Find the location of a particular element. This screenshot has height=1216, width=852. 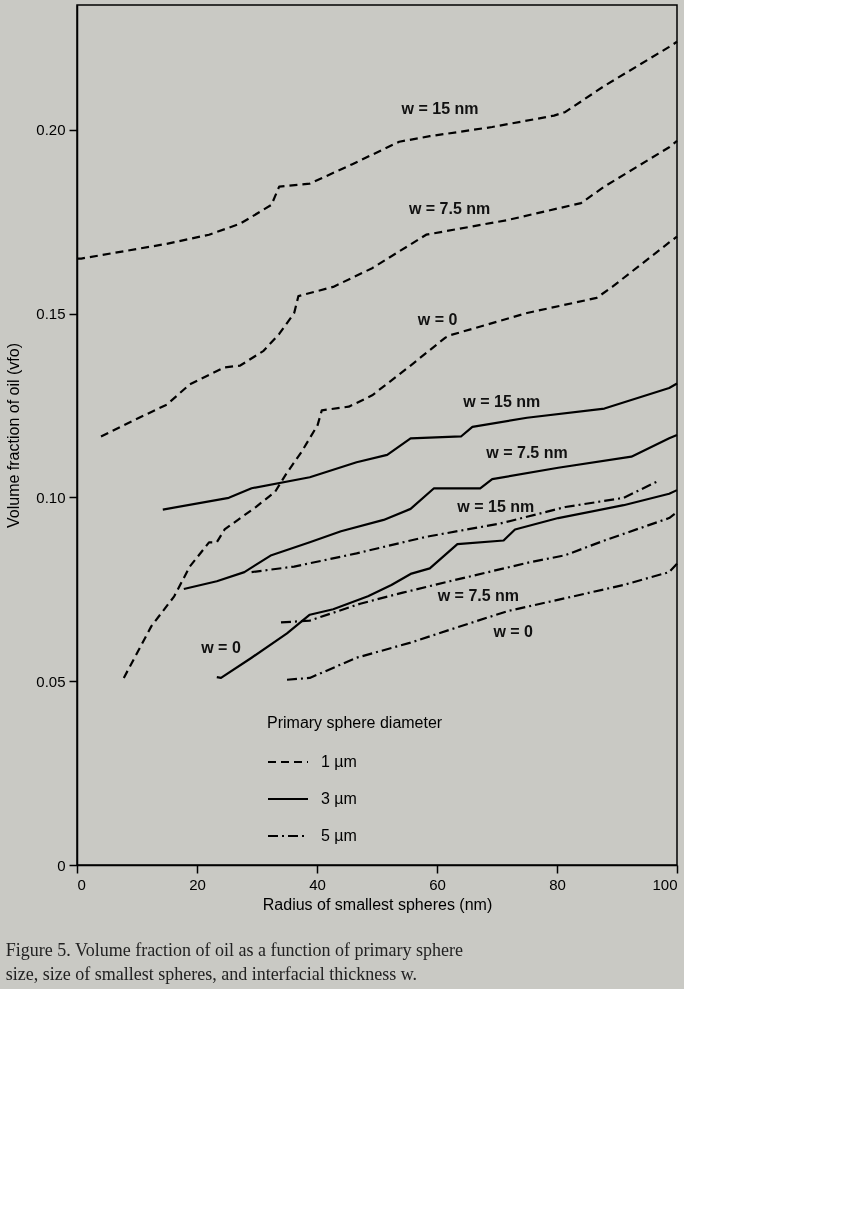

x-tick-label: 80 is located at coordinates (557, 884).